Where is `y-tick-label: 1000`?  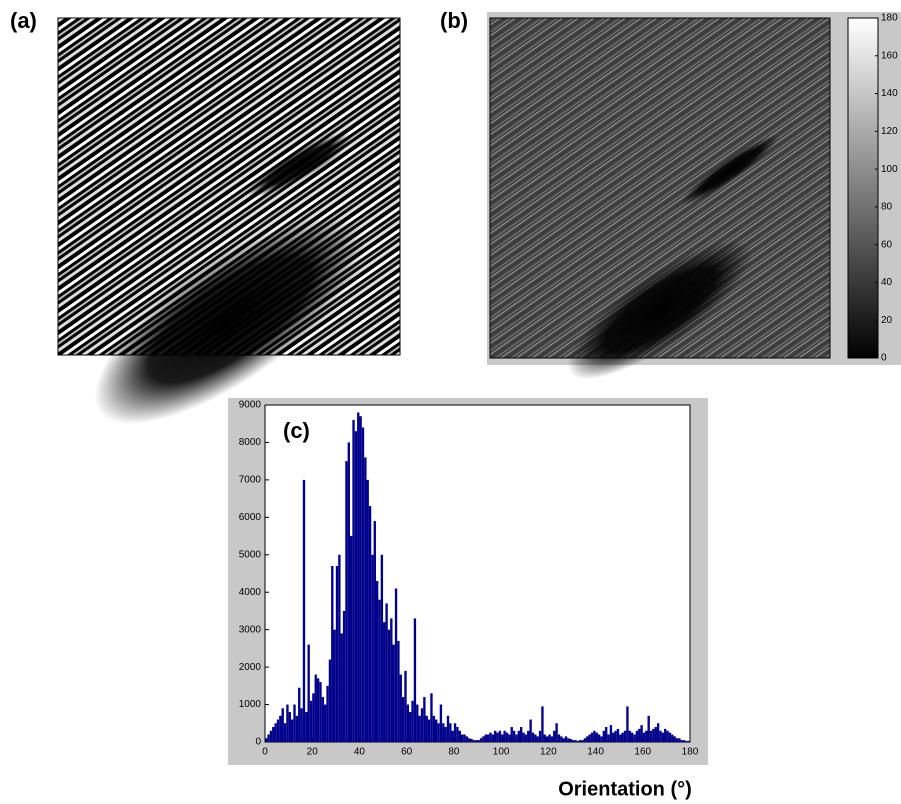
y-tick-label: 1000 is located at coordinates (250, 704).